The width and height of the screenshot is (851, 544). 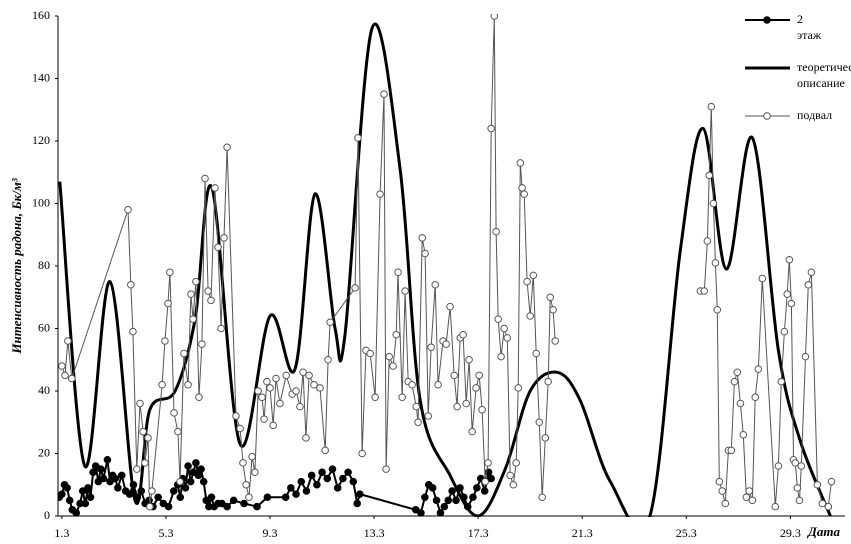 What do you see at coordinates (809, 27) in the screenshot?
I see `legend-label: 2 этаж` at bounding box center [809, 27].